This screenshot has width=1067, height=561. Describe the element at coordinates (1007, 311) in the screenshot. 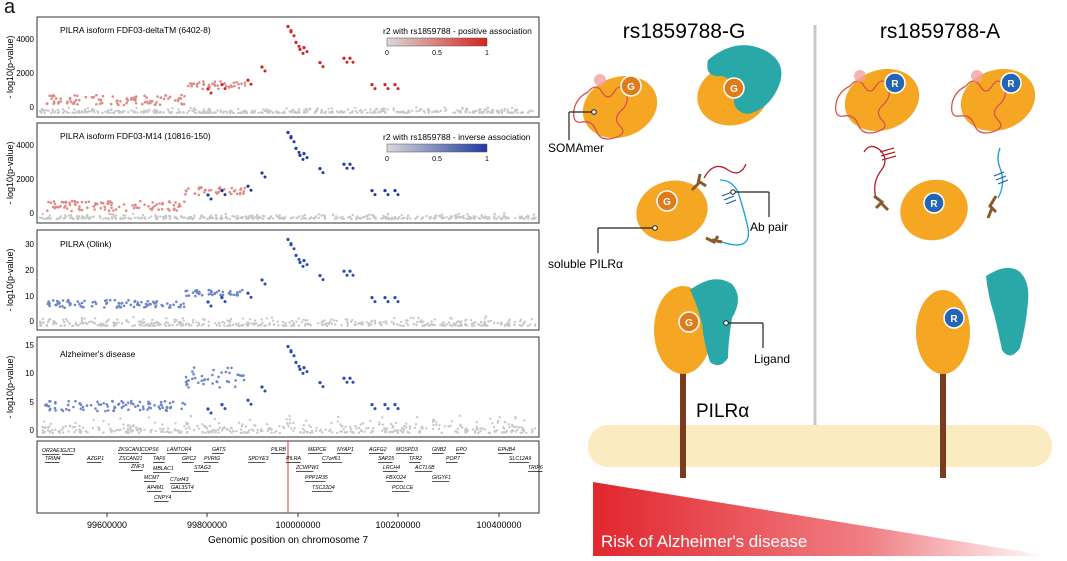

I see `free-ligand` at that location.